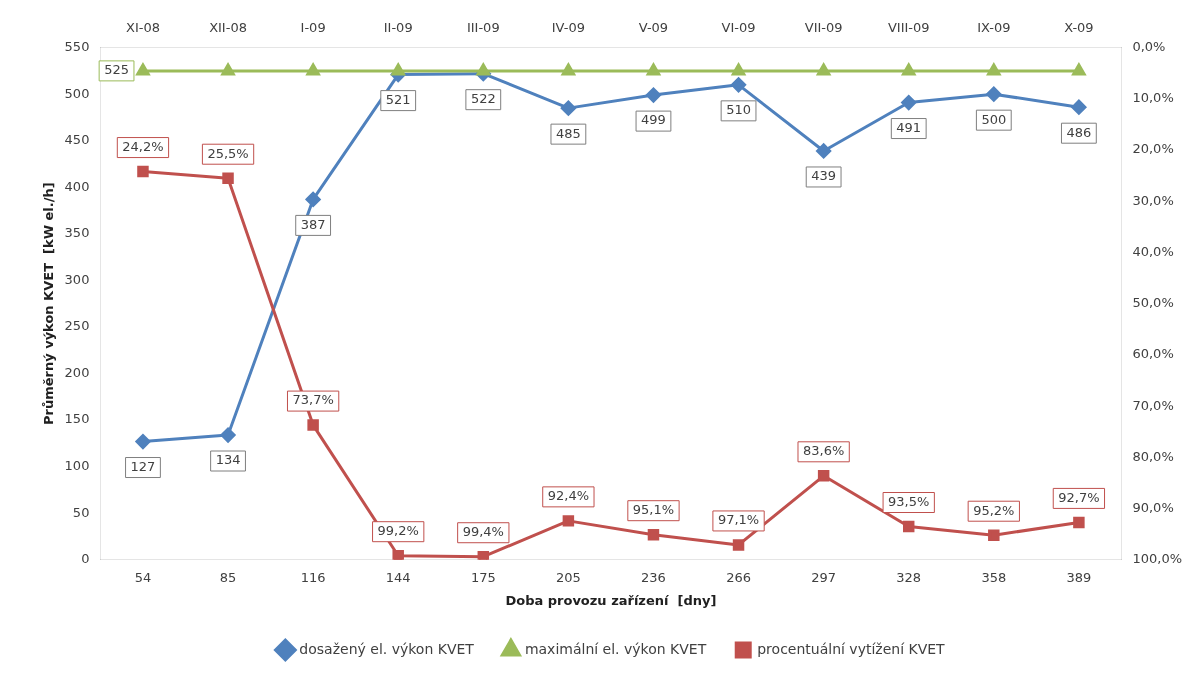 The image size is (1203, 680). Describe the element at coordinates (1153, 251) in the screenshot. I see `y2-tick-label: 40,0%` at that location.